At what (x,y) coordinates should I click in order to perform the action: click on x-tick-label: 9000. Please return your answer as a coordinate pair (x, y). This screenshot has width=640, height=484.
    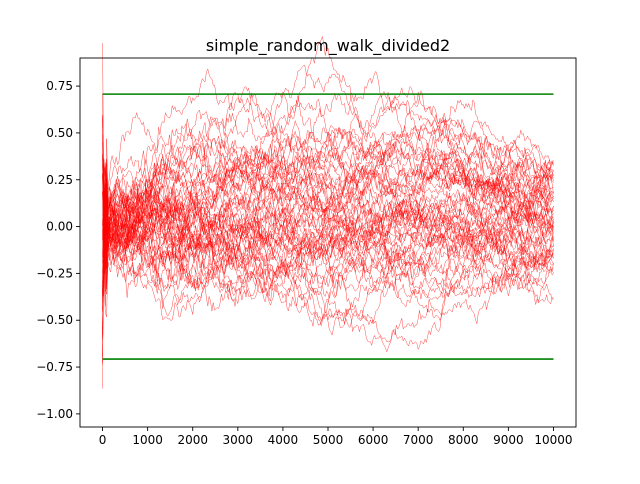
    Looking at the image, I should click on (508, 440).